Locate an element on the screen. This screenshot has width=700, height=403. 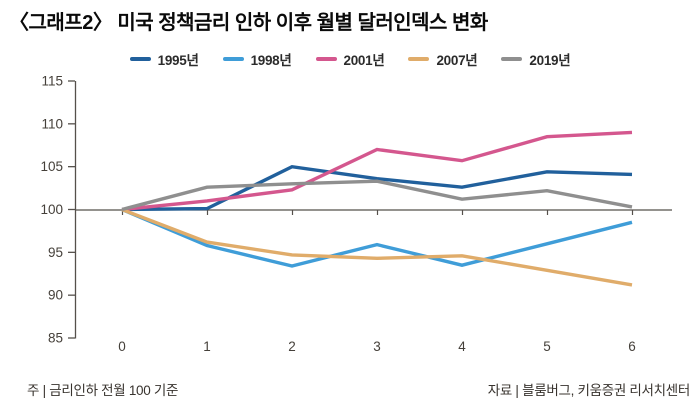
legend-item-1995년: 1995년 is located at coordinates (164, 59).